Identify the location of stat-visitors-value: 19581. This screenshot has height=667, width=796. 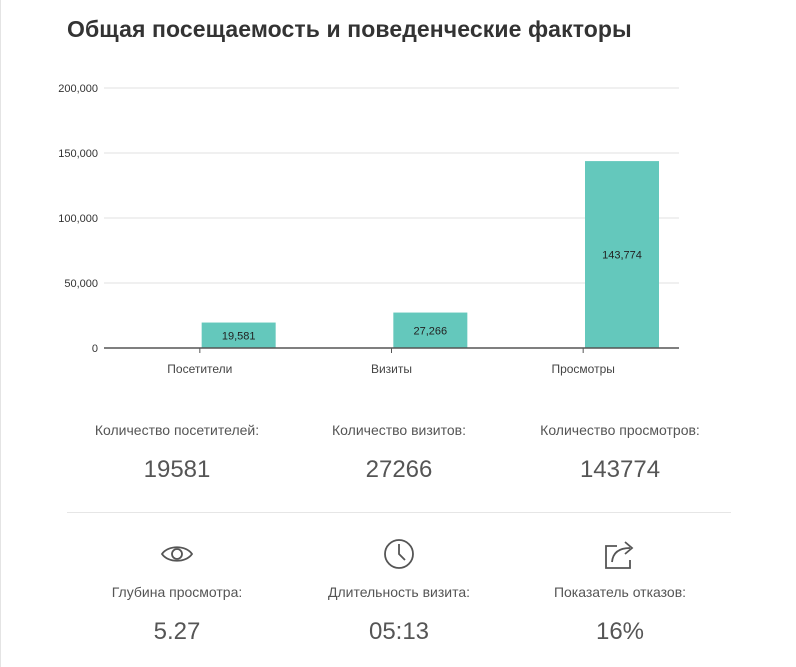
(177, 469).